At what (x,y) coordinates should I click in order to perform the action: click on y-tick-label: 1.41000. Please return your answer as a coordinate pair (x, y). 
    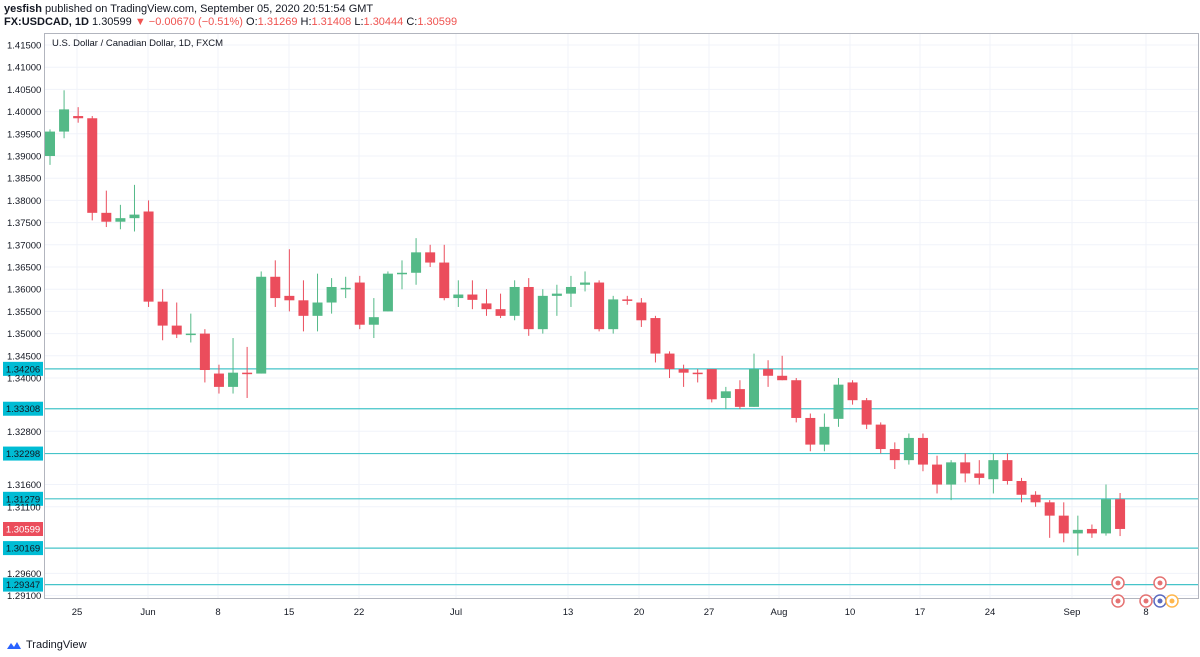
    Looking at the image, I should click on (24, 68).